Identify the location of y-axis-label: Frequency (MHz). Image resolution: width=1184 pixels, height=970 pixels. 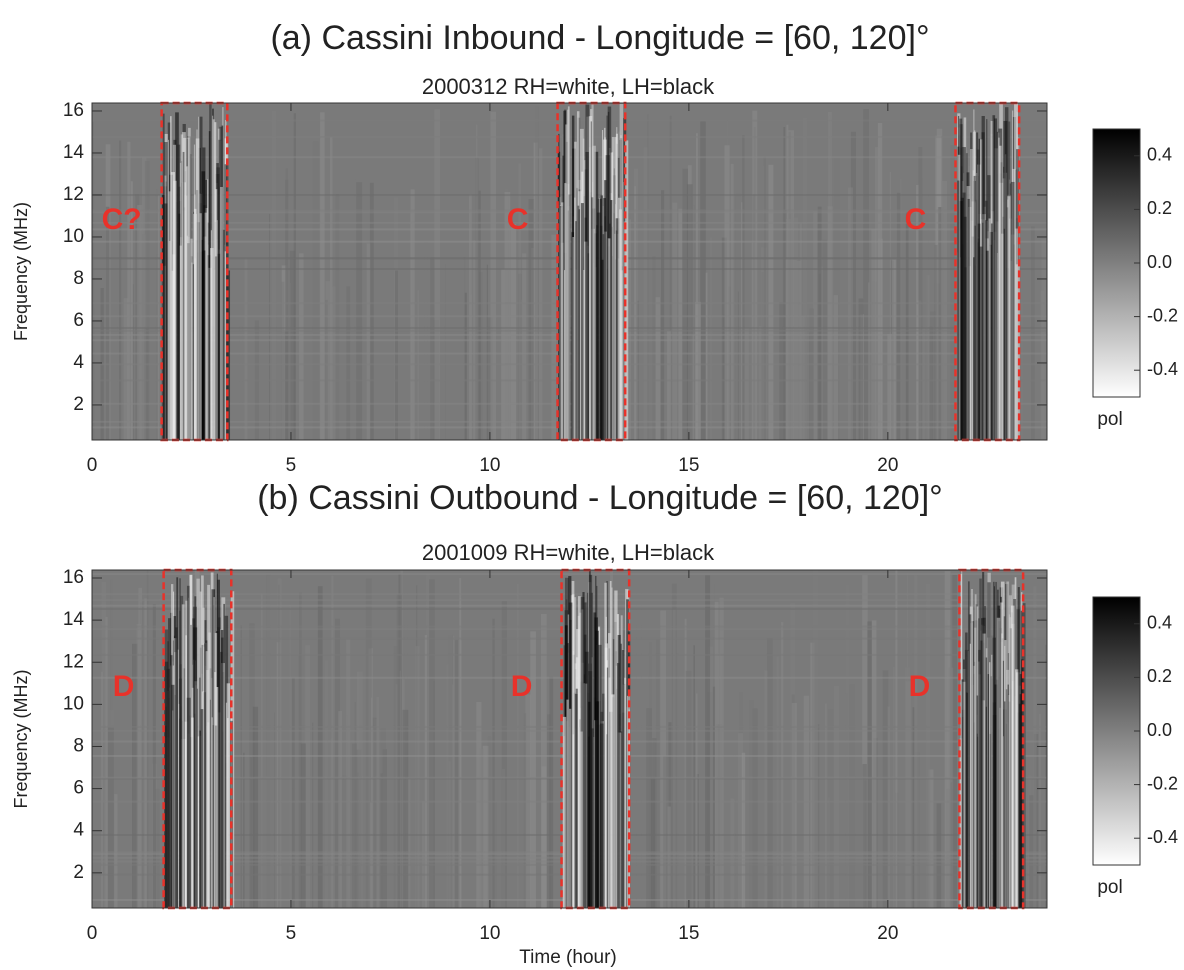
(21, 271).